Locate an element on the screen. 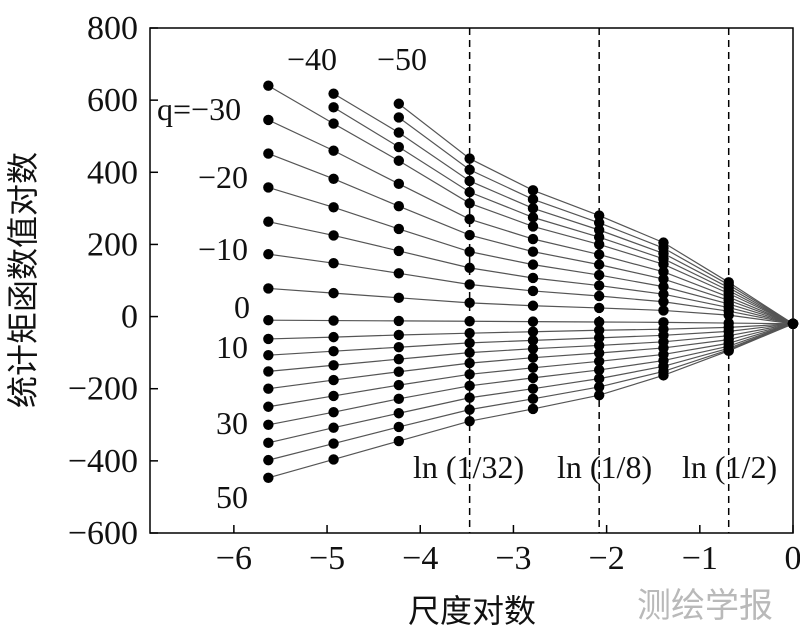 This screenshot has width=800, height=638. series-label-0: 0 is located at coordinates (242, 307).